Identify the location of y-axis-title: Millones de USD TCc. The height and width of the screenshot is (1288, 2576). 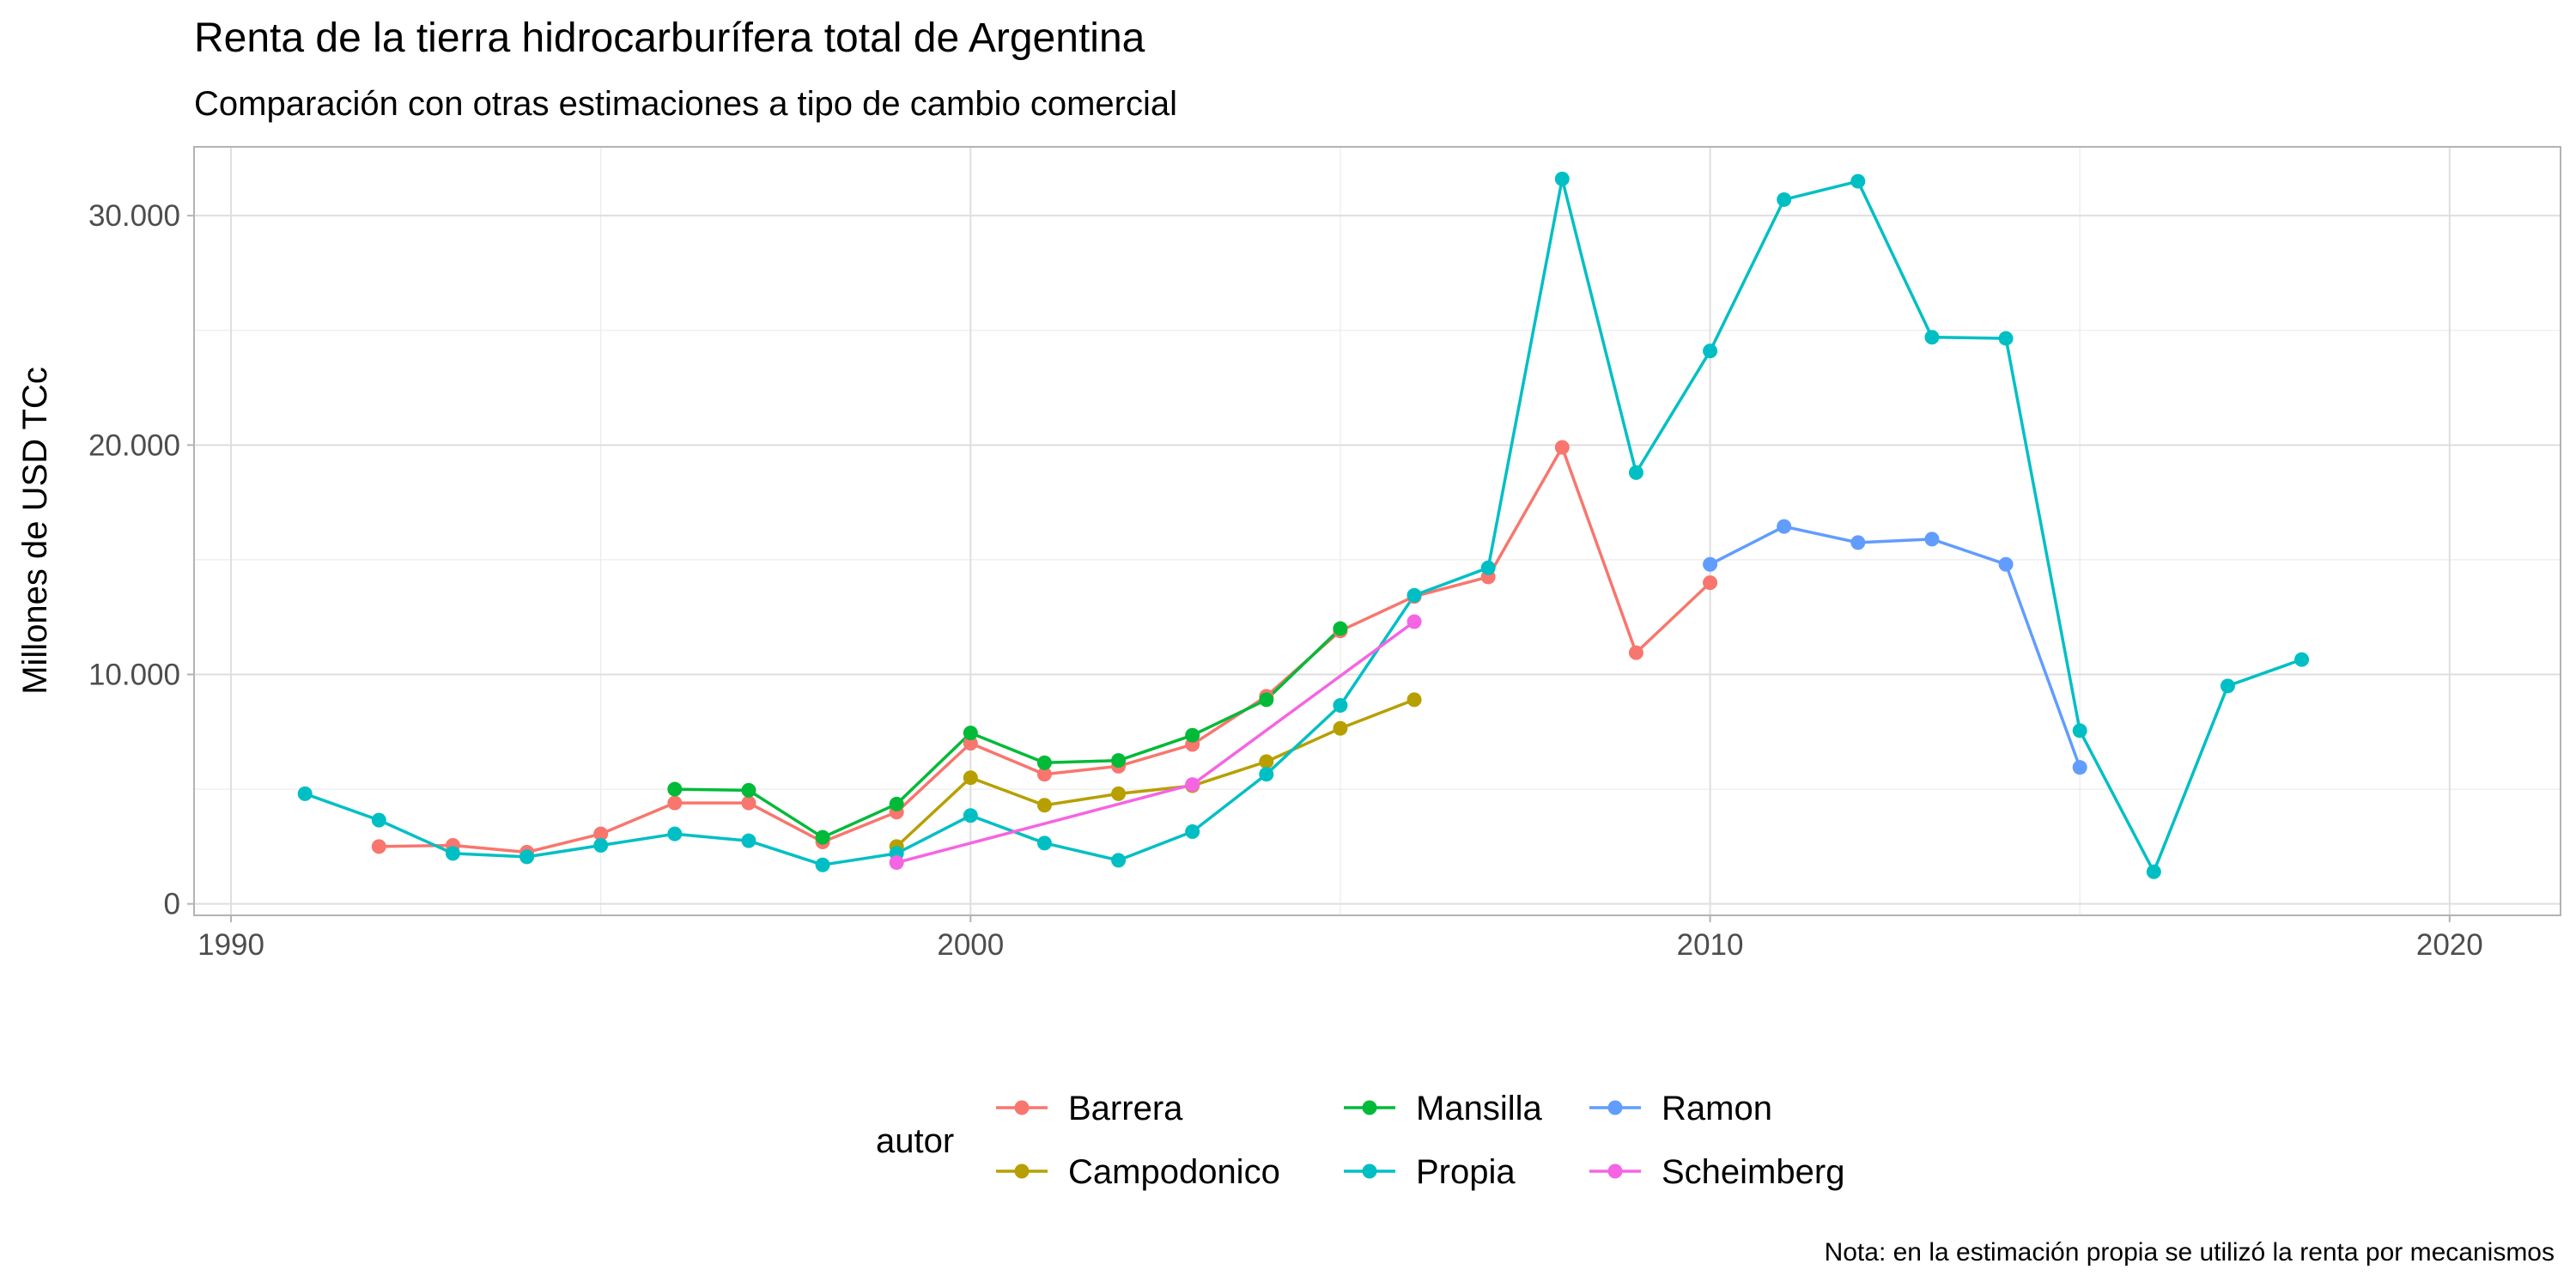
(35, 531).